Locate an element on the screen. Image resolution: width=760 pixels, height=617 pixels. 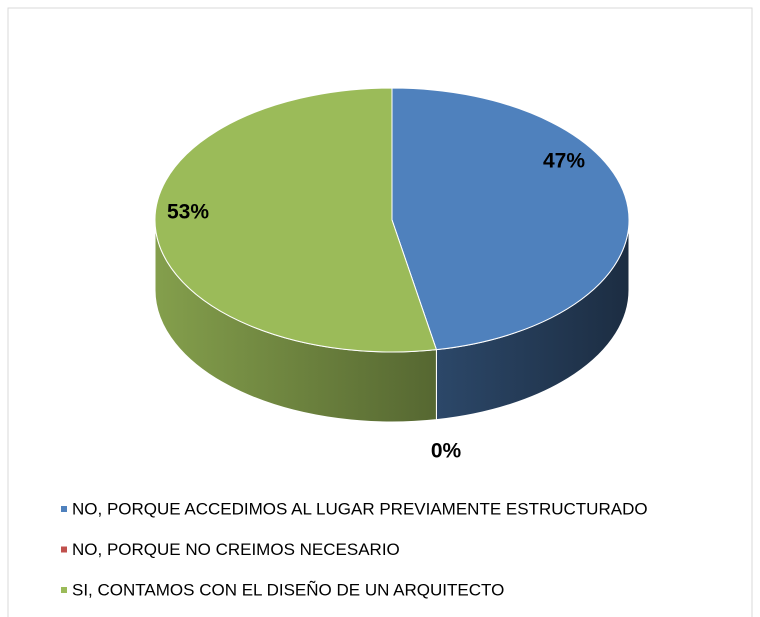
data-label: 53% is located at coordinates (188, 212).